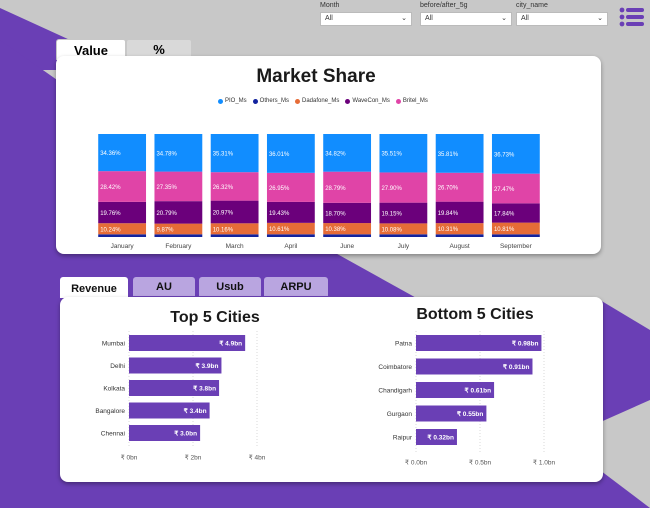  What do you see at coordinates (415, 101) in the screenshot?
I see `legend-label: Britel_Ms` at bounding box center [415, 101].